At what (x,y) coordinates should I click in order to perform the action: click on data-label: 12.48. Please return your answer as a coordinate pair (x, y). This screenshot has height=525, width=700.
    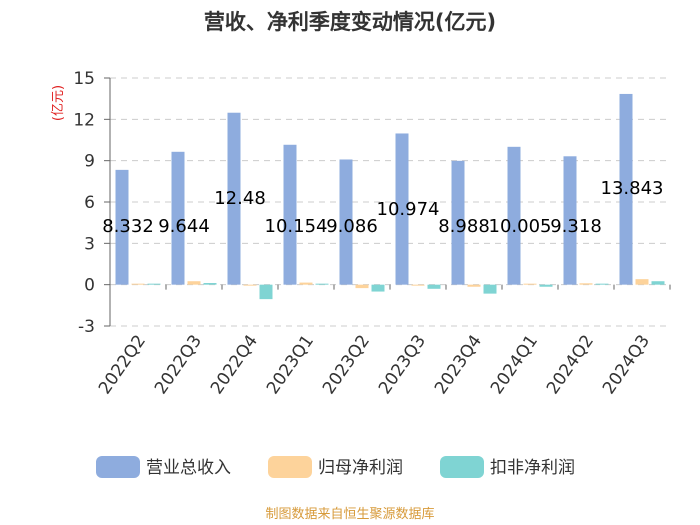
    Looking at the image, I should click on (240, 198).